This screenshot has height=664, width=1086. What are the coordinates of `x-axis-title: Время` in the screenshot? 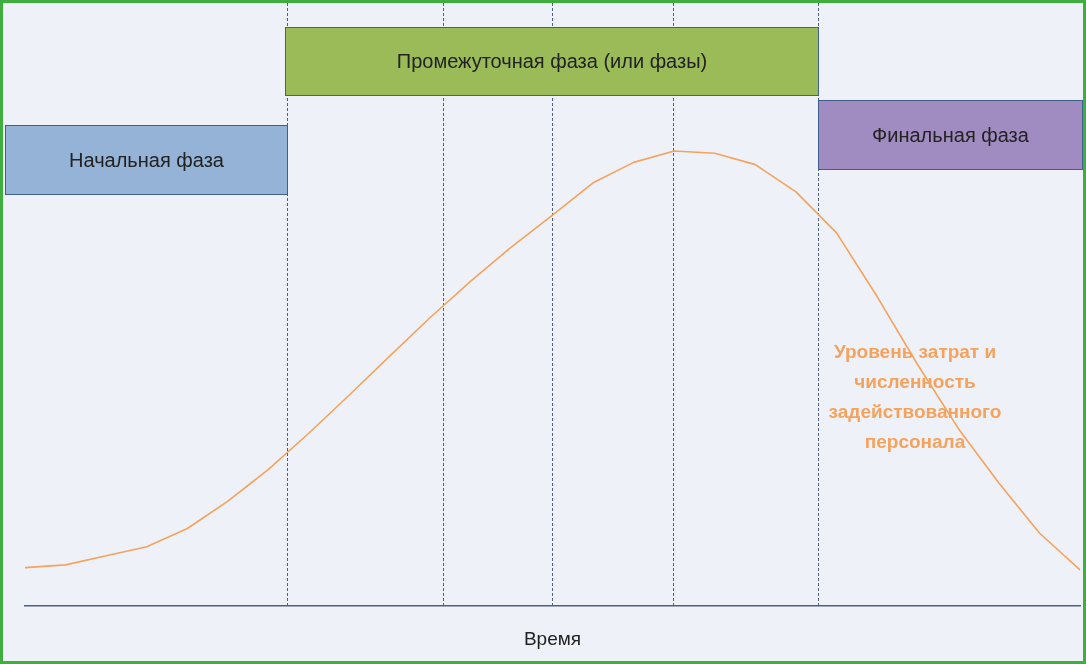 It's located at (552, 638).